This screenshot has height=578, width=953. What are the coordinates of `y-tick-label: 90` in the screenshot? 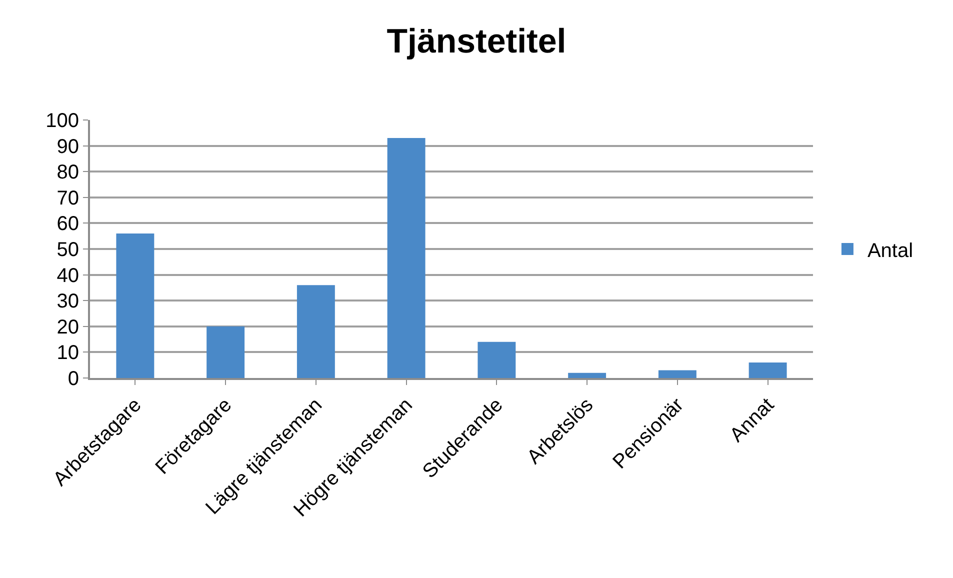 It's located at (67, 147).